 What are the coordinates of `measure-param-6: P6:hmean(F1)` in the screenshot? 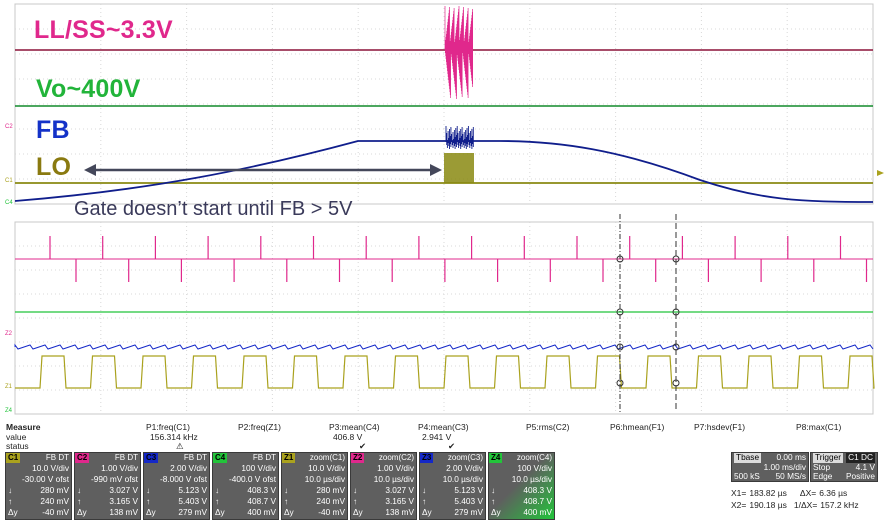 It's located at (637, 427).